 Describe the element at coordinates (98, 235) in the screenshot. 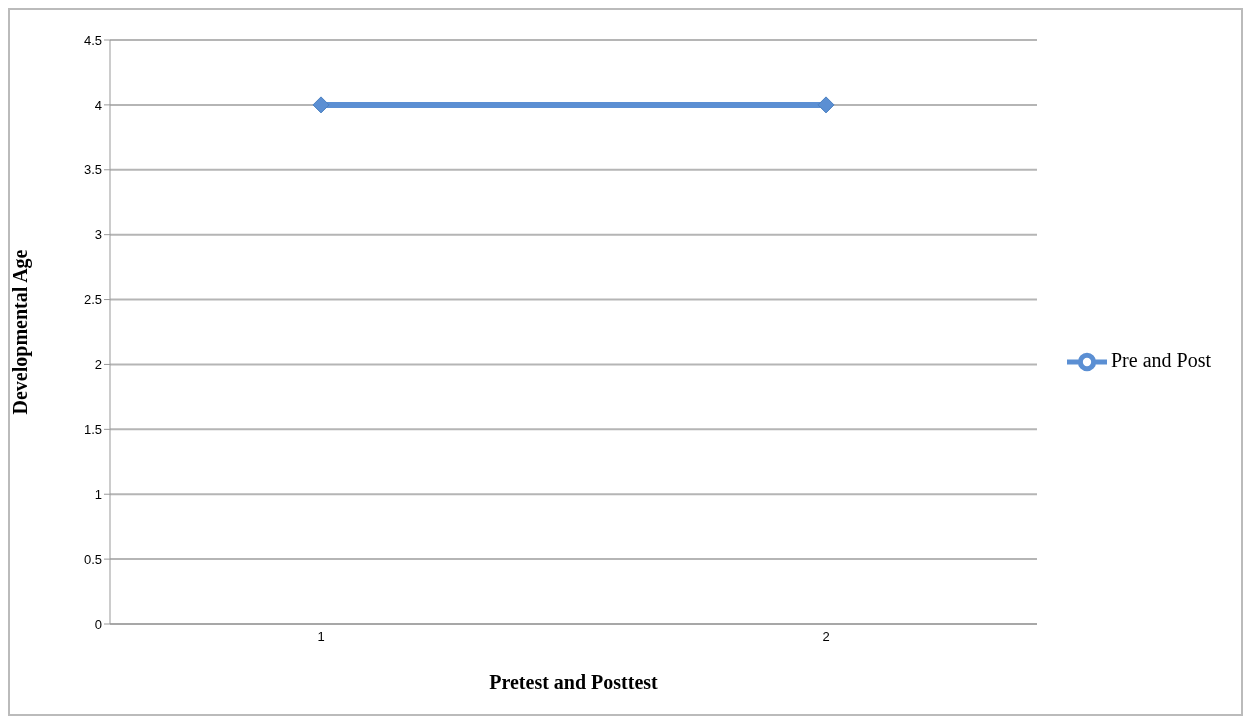

I see `y-tick-label: 3` at that location.